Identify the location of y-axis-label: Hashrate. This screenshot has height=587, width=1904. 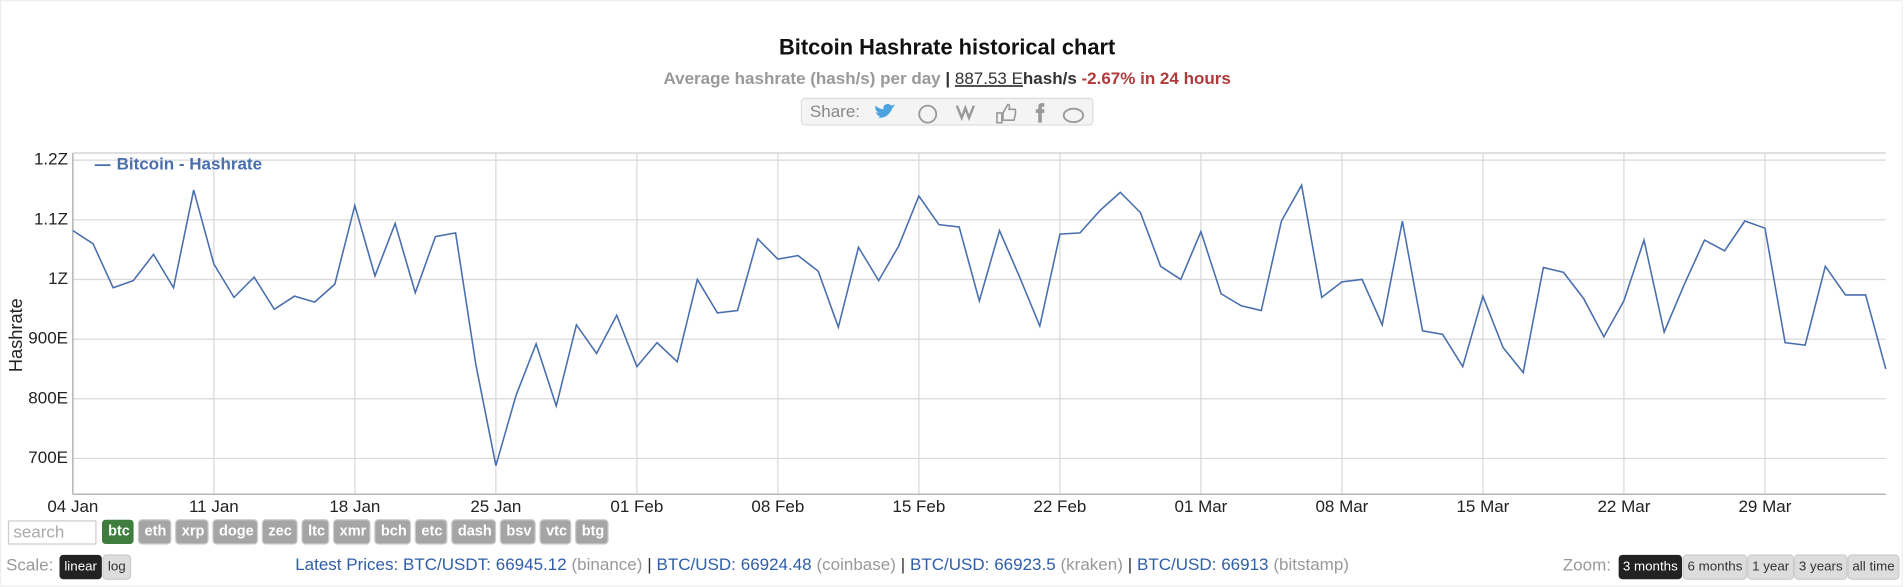
(16, 335).